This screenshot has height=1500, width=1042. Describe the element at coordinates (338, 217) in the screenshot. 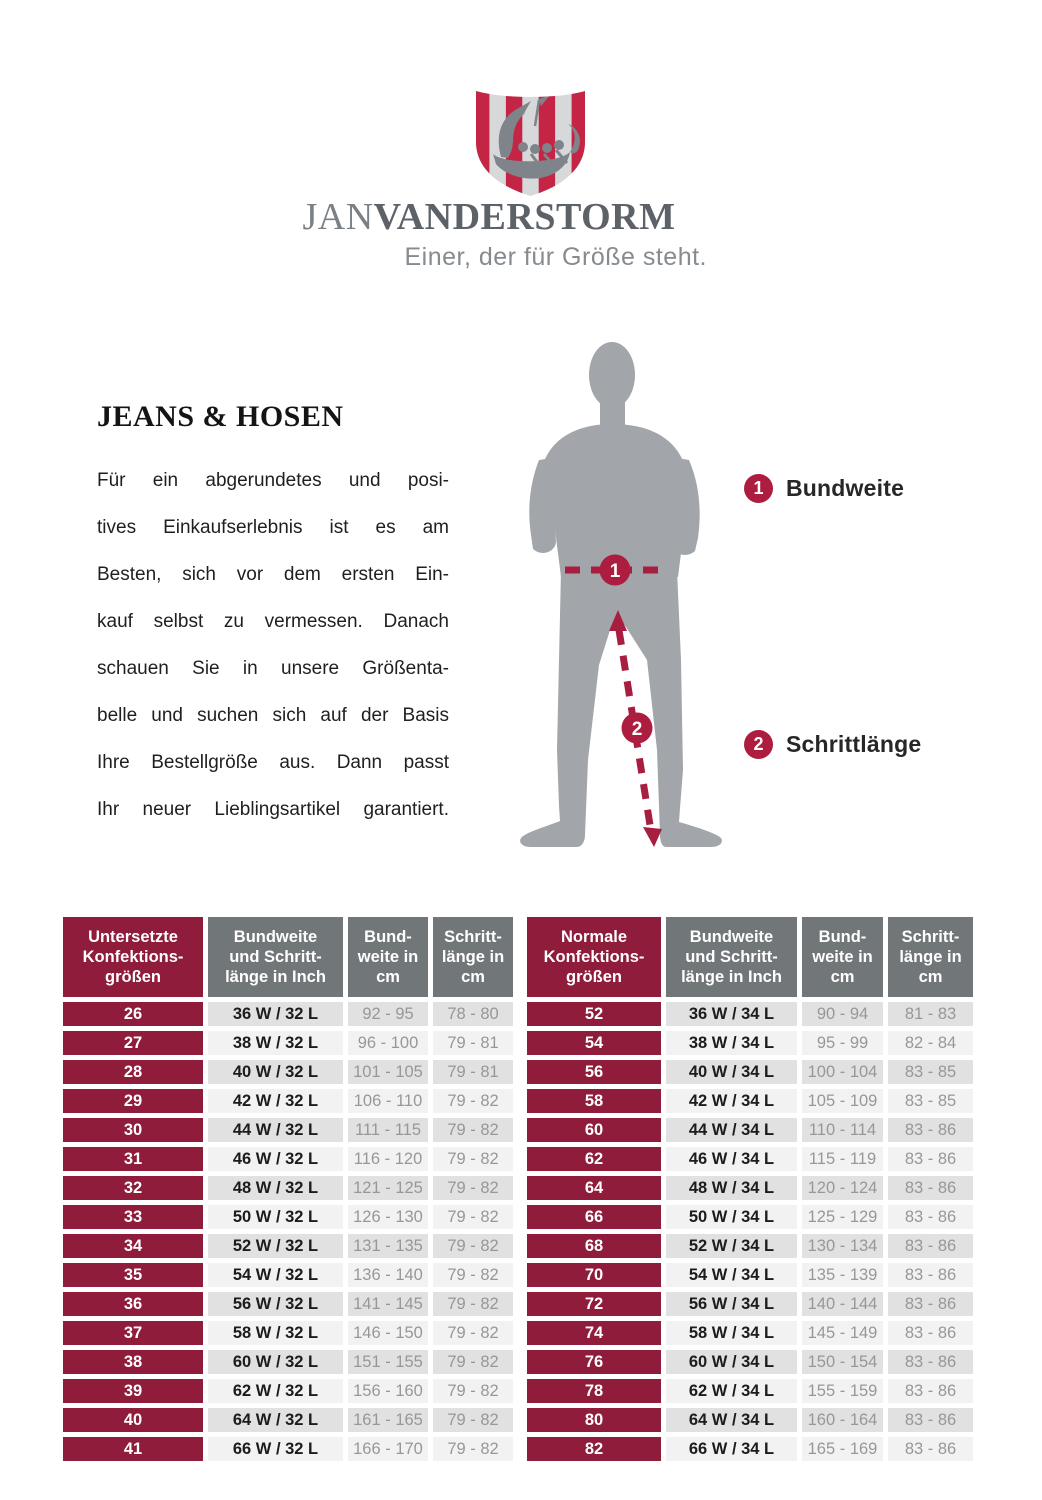

I see `brand-wordmark-light: JAN` at that location.